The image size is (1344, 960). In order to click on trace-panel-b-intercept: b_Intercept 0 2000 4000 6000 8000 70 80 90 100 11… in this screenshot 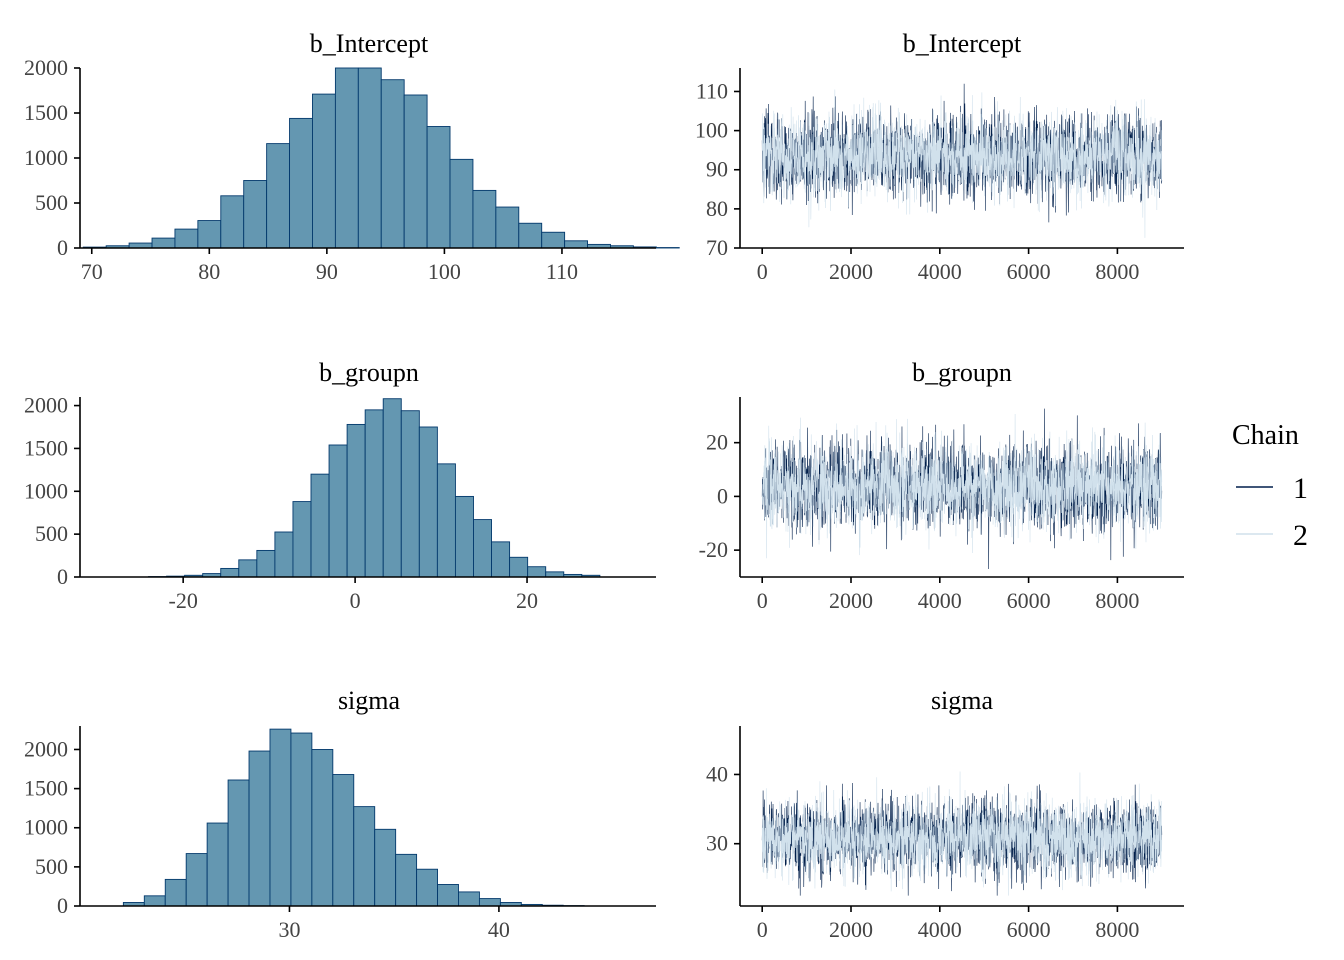, I will do `click(939, 156)`.